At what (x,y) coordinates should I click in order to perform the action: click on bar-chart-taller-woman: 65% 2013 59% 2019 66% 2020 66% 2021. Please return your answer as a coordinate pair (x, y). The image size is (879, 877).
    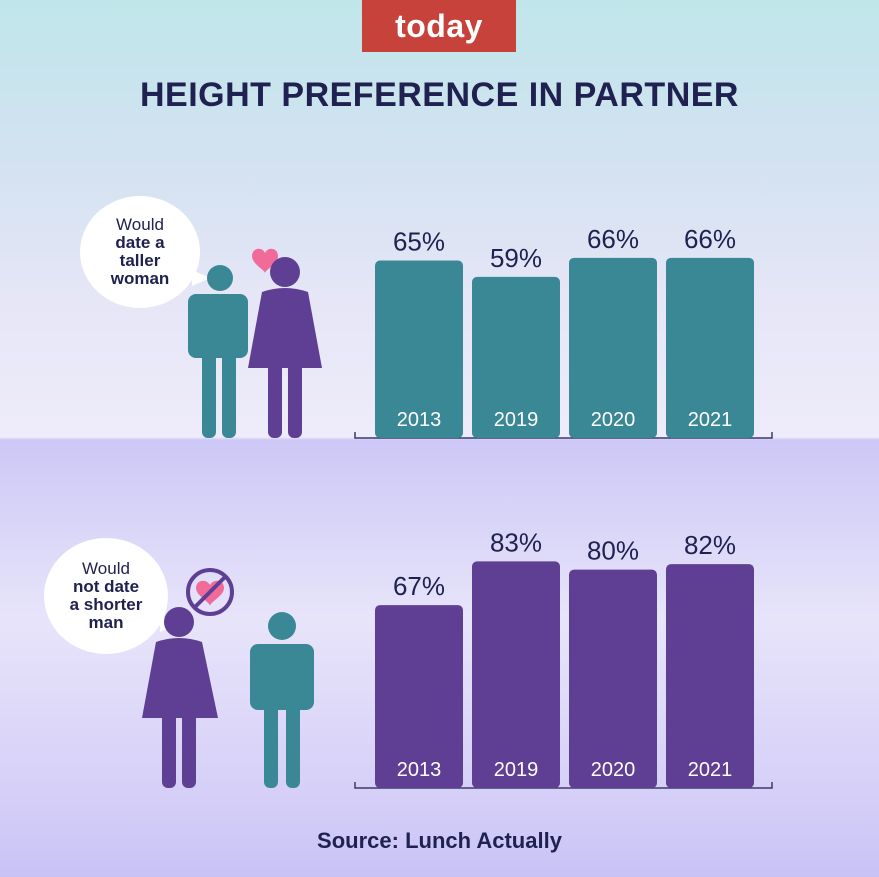
    Looking at the image, I should click on (563, 331).